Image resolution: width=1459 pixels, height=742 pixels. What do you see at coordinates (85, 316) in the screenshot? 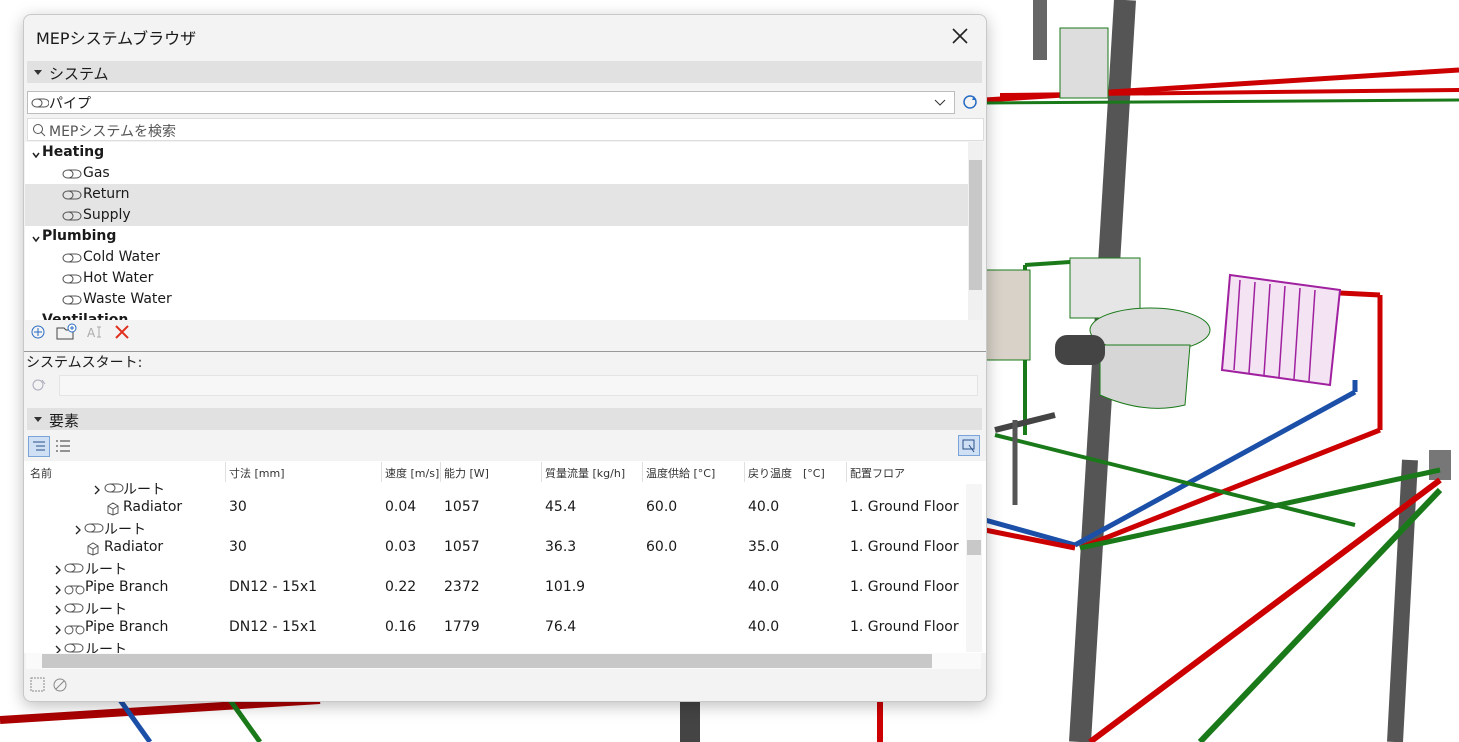
I see `group-label: Ventilation` at bounding box center [85, 316].